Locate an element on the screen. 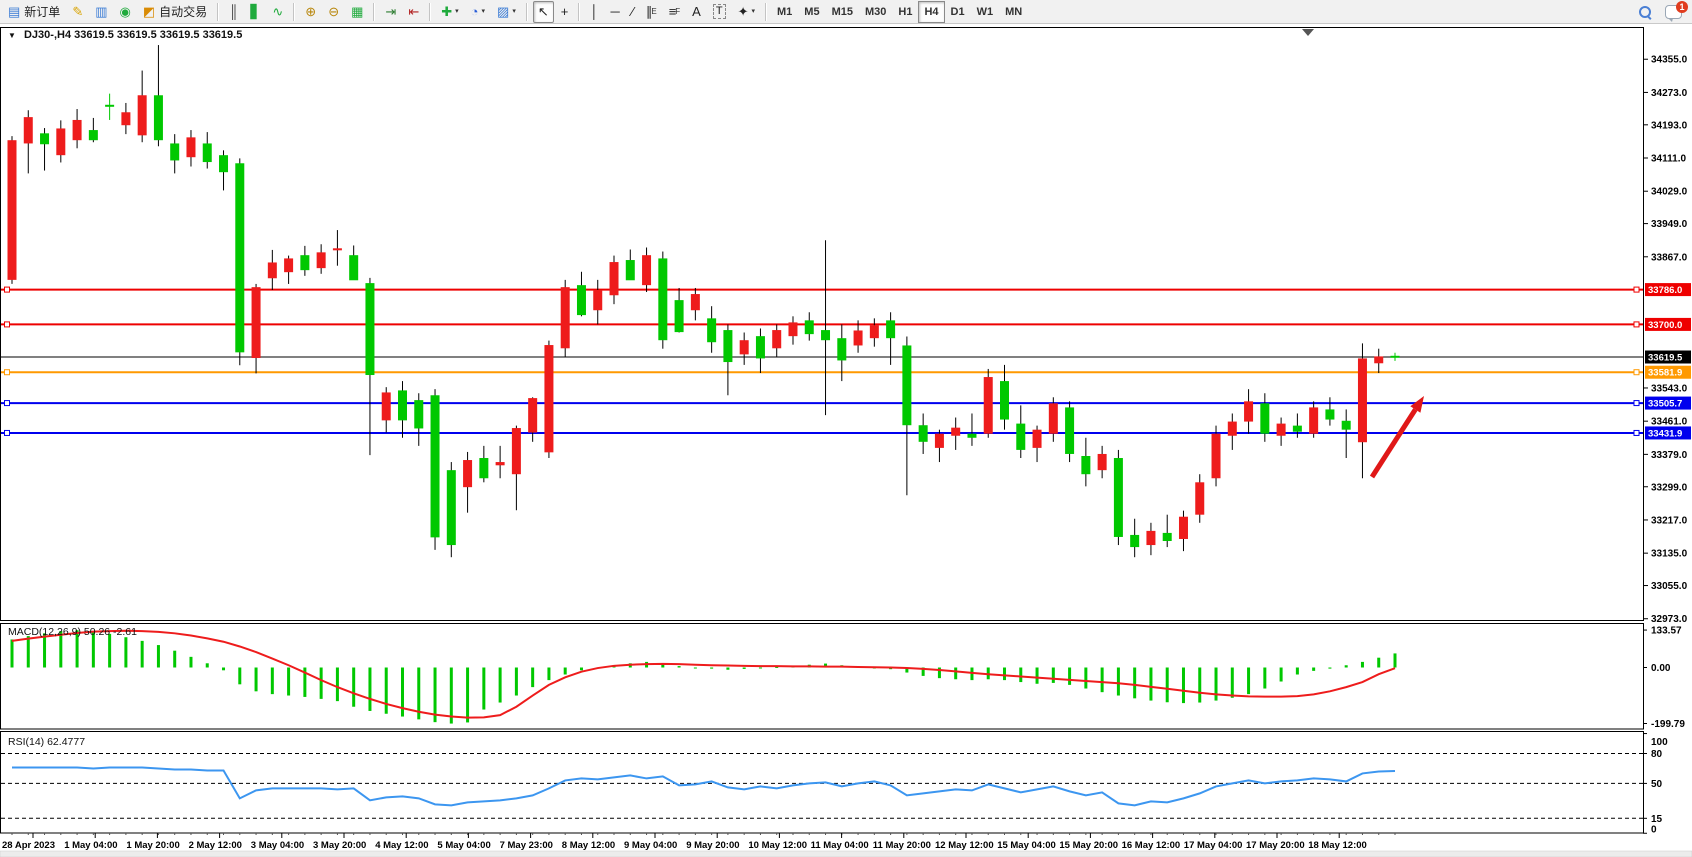  new-order-button: ▤ 新订单 is located at coordinates (34, 12).